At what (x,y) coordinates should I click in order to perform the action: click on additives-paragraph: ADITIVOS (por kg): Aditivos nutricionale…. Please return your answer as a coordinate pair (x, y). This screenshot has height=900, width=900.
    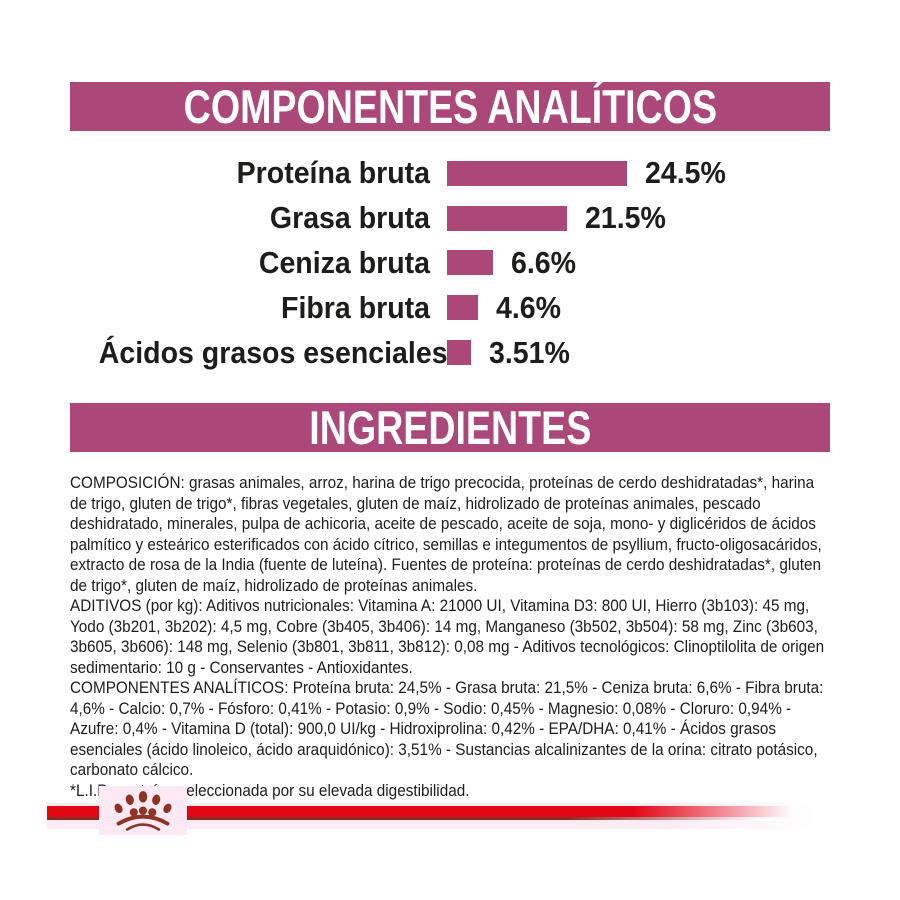
    Looking at the image, I should click on (447, 636).